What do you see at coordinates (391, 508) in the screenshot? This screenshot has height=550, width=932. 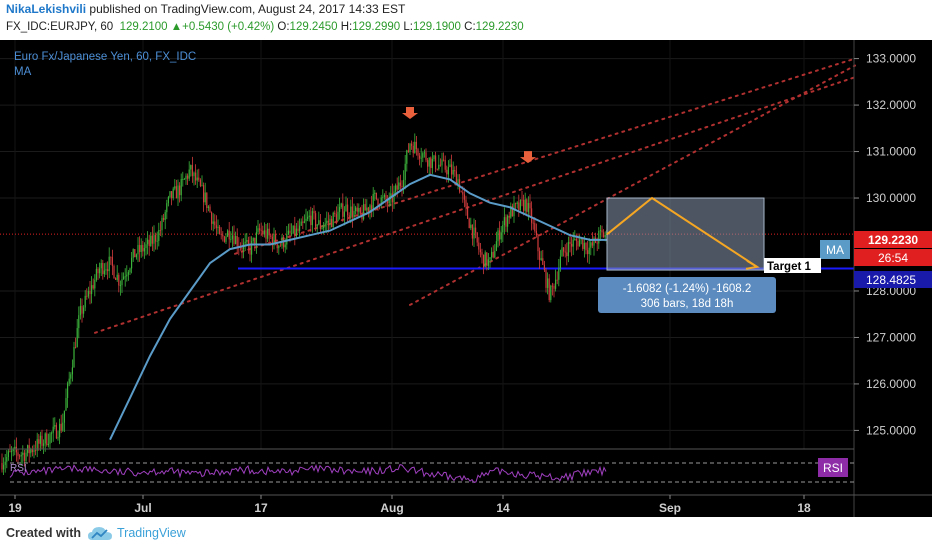 I see `x-tick-label: Aug` at bounding box center [391, 508].